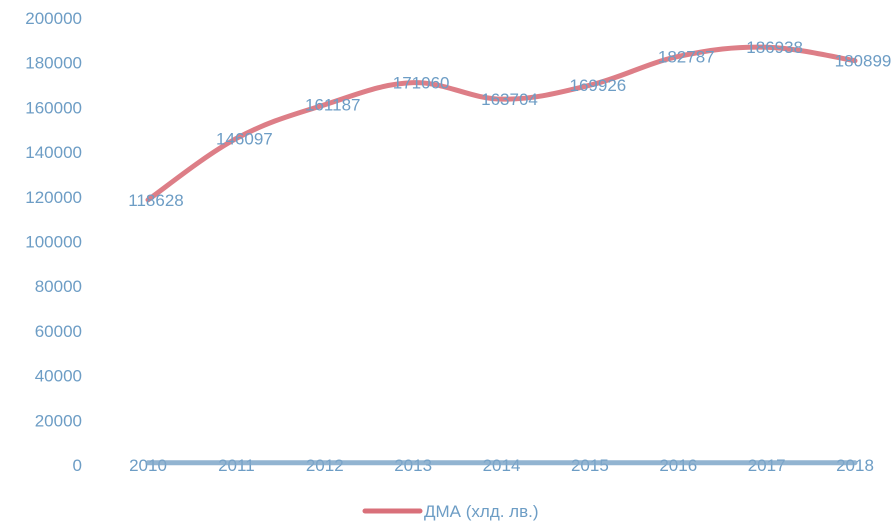  I want to click on y-tick-label: 120000, so click(53, 197).